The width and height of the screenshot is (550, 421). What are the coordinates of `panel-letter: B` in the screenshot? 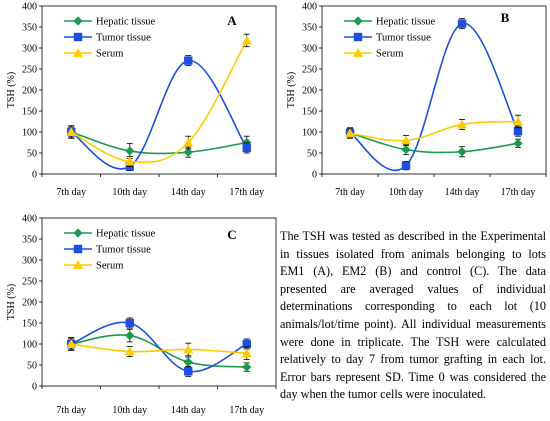 It's located at (505, 17).